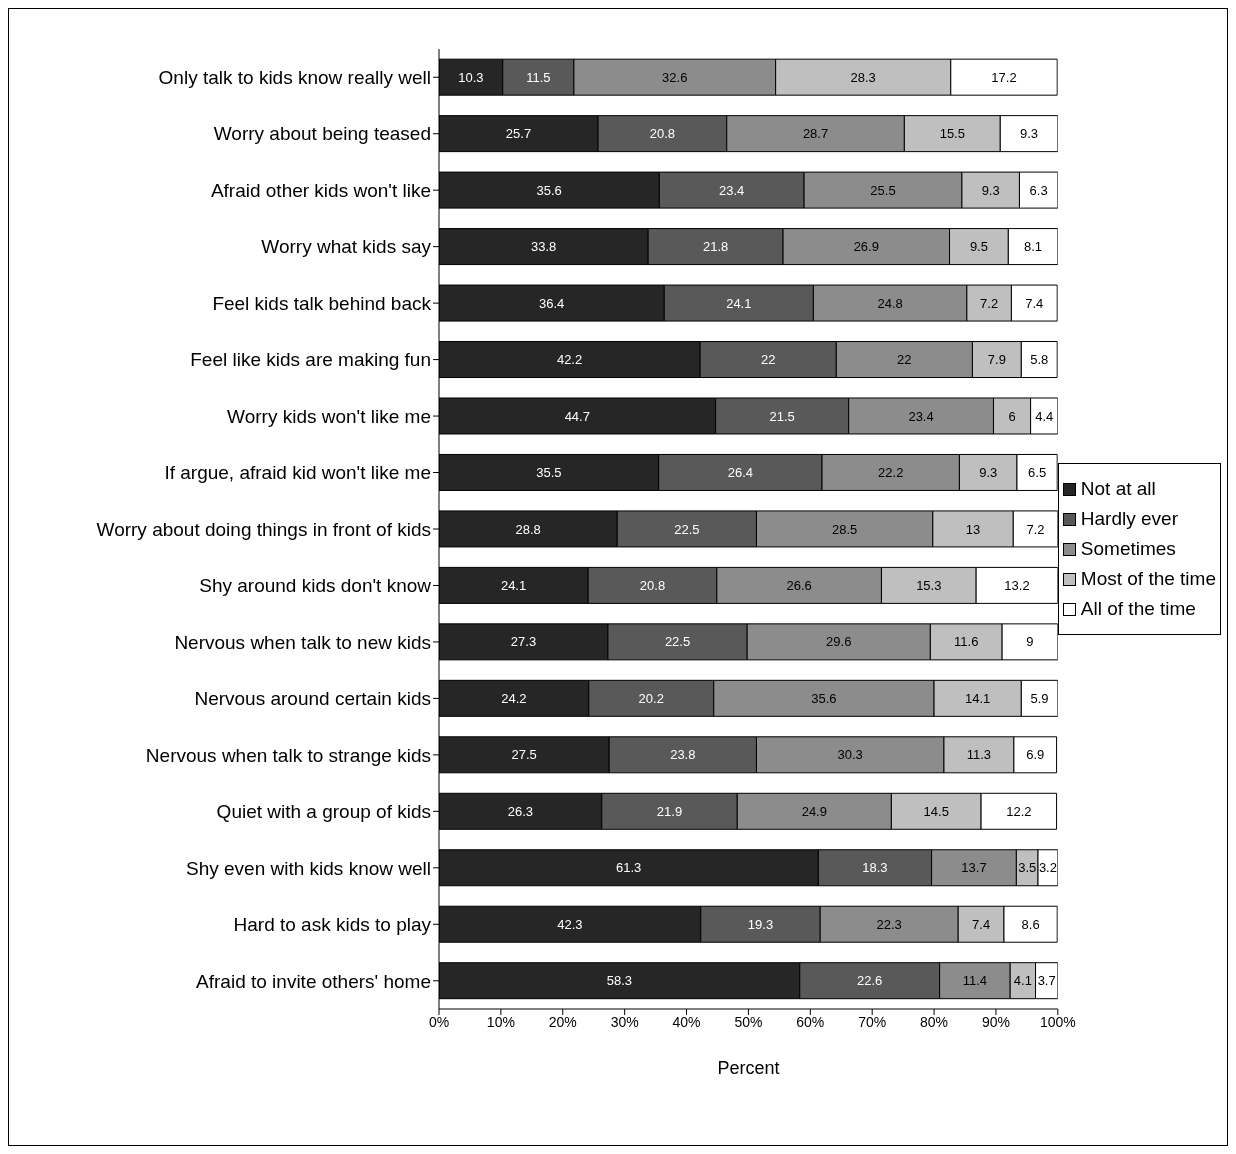 This screenshot has width=1236, height=1154. Describe the element at coordinates (1037, 473) in the screenshot. I see `data-label: 6.5` at that location.